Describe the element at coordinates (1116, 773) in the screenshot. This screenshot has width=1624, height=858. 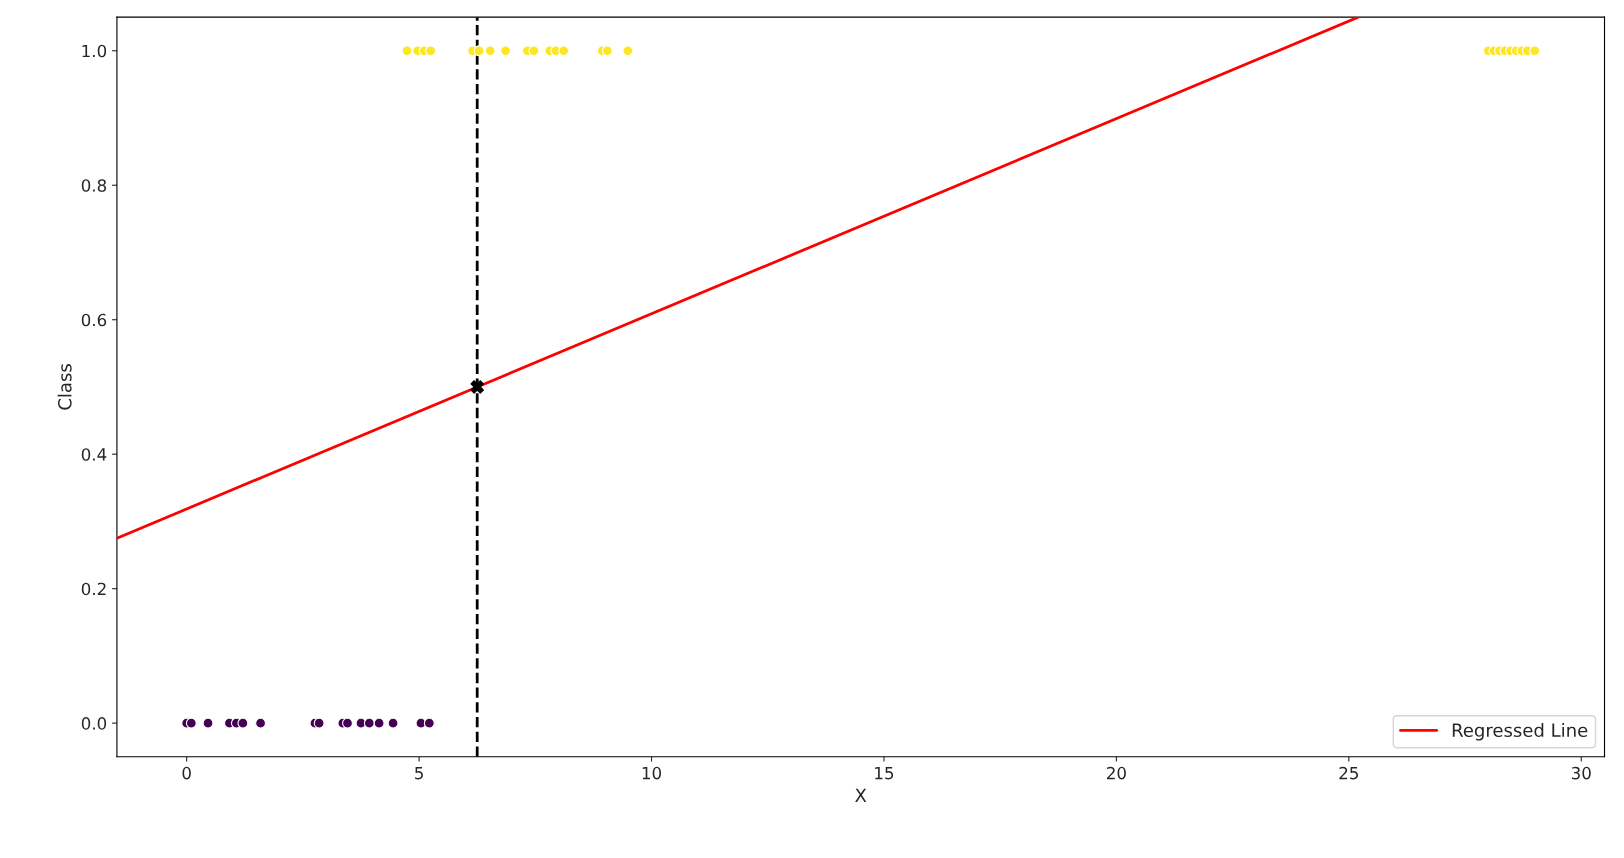
I see `x-tick-label: 20` at that location.